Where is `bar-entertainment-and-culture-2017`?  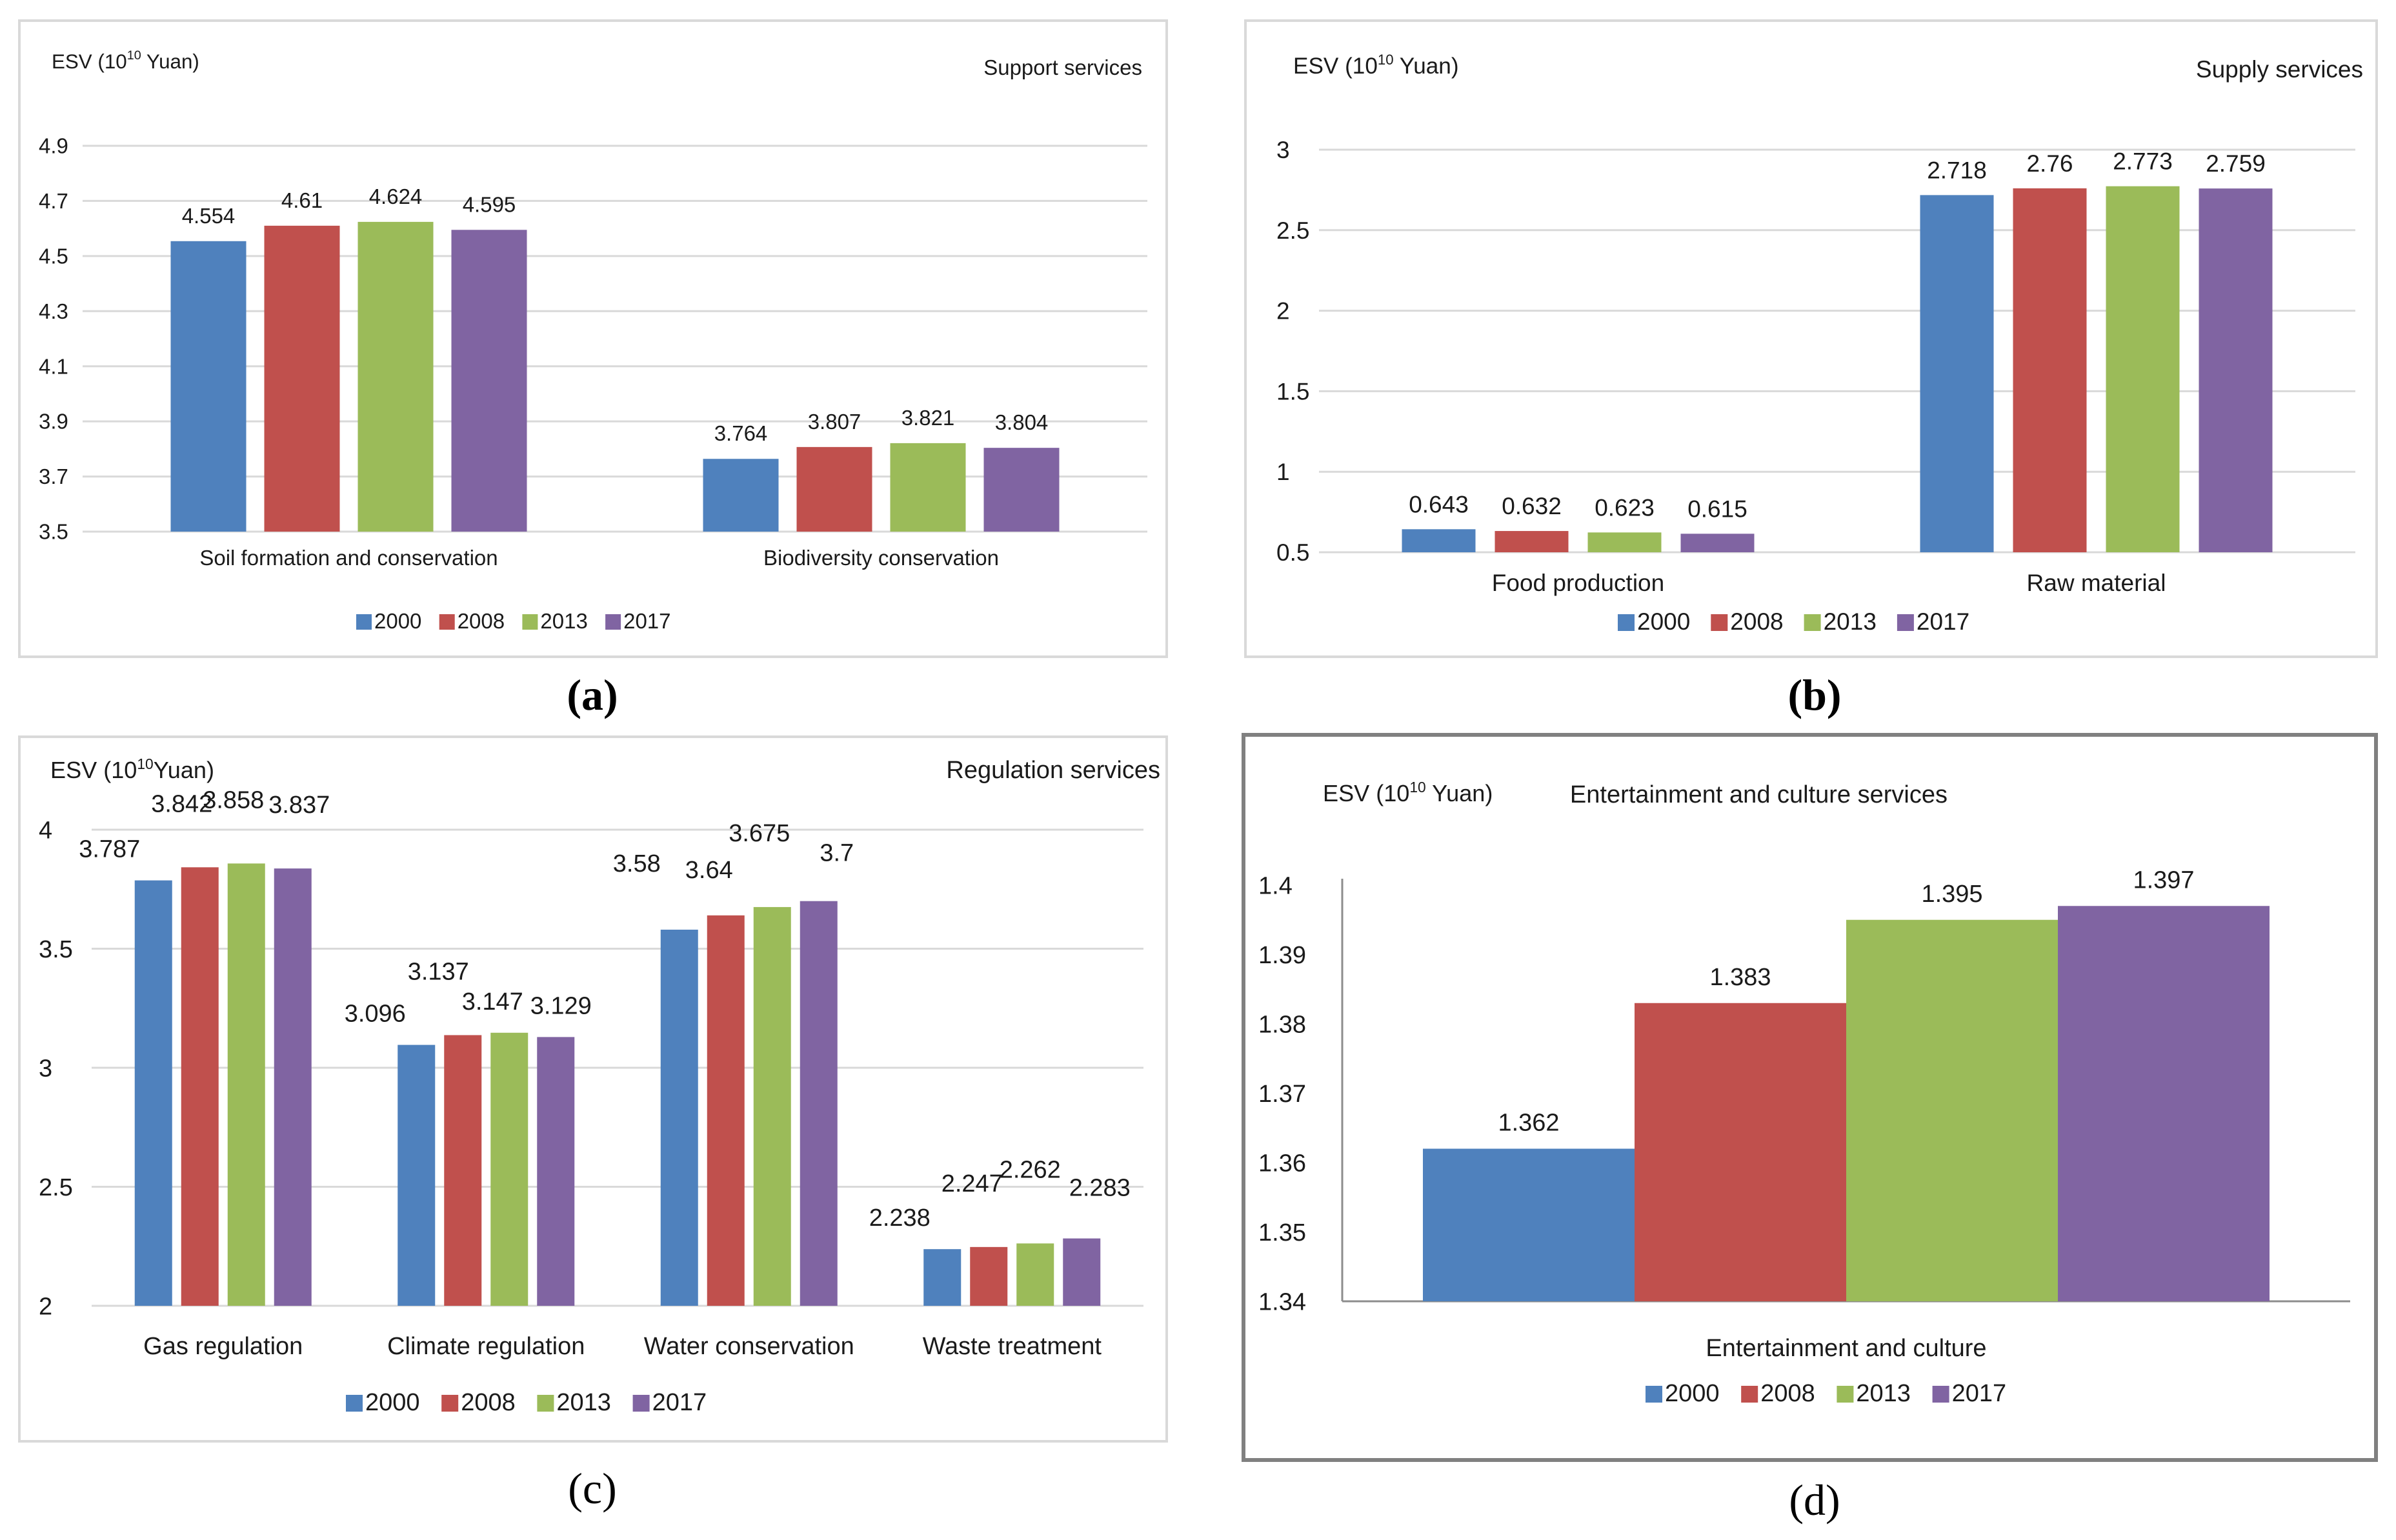
bar-entertainment-and-culture-2017 is located at coordinates (2164, 1103).